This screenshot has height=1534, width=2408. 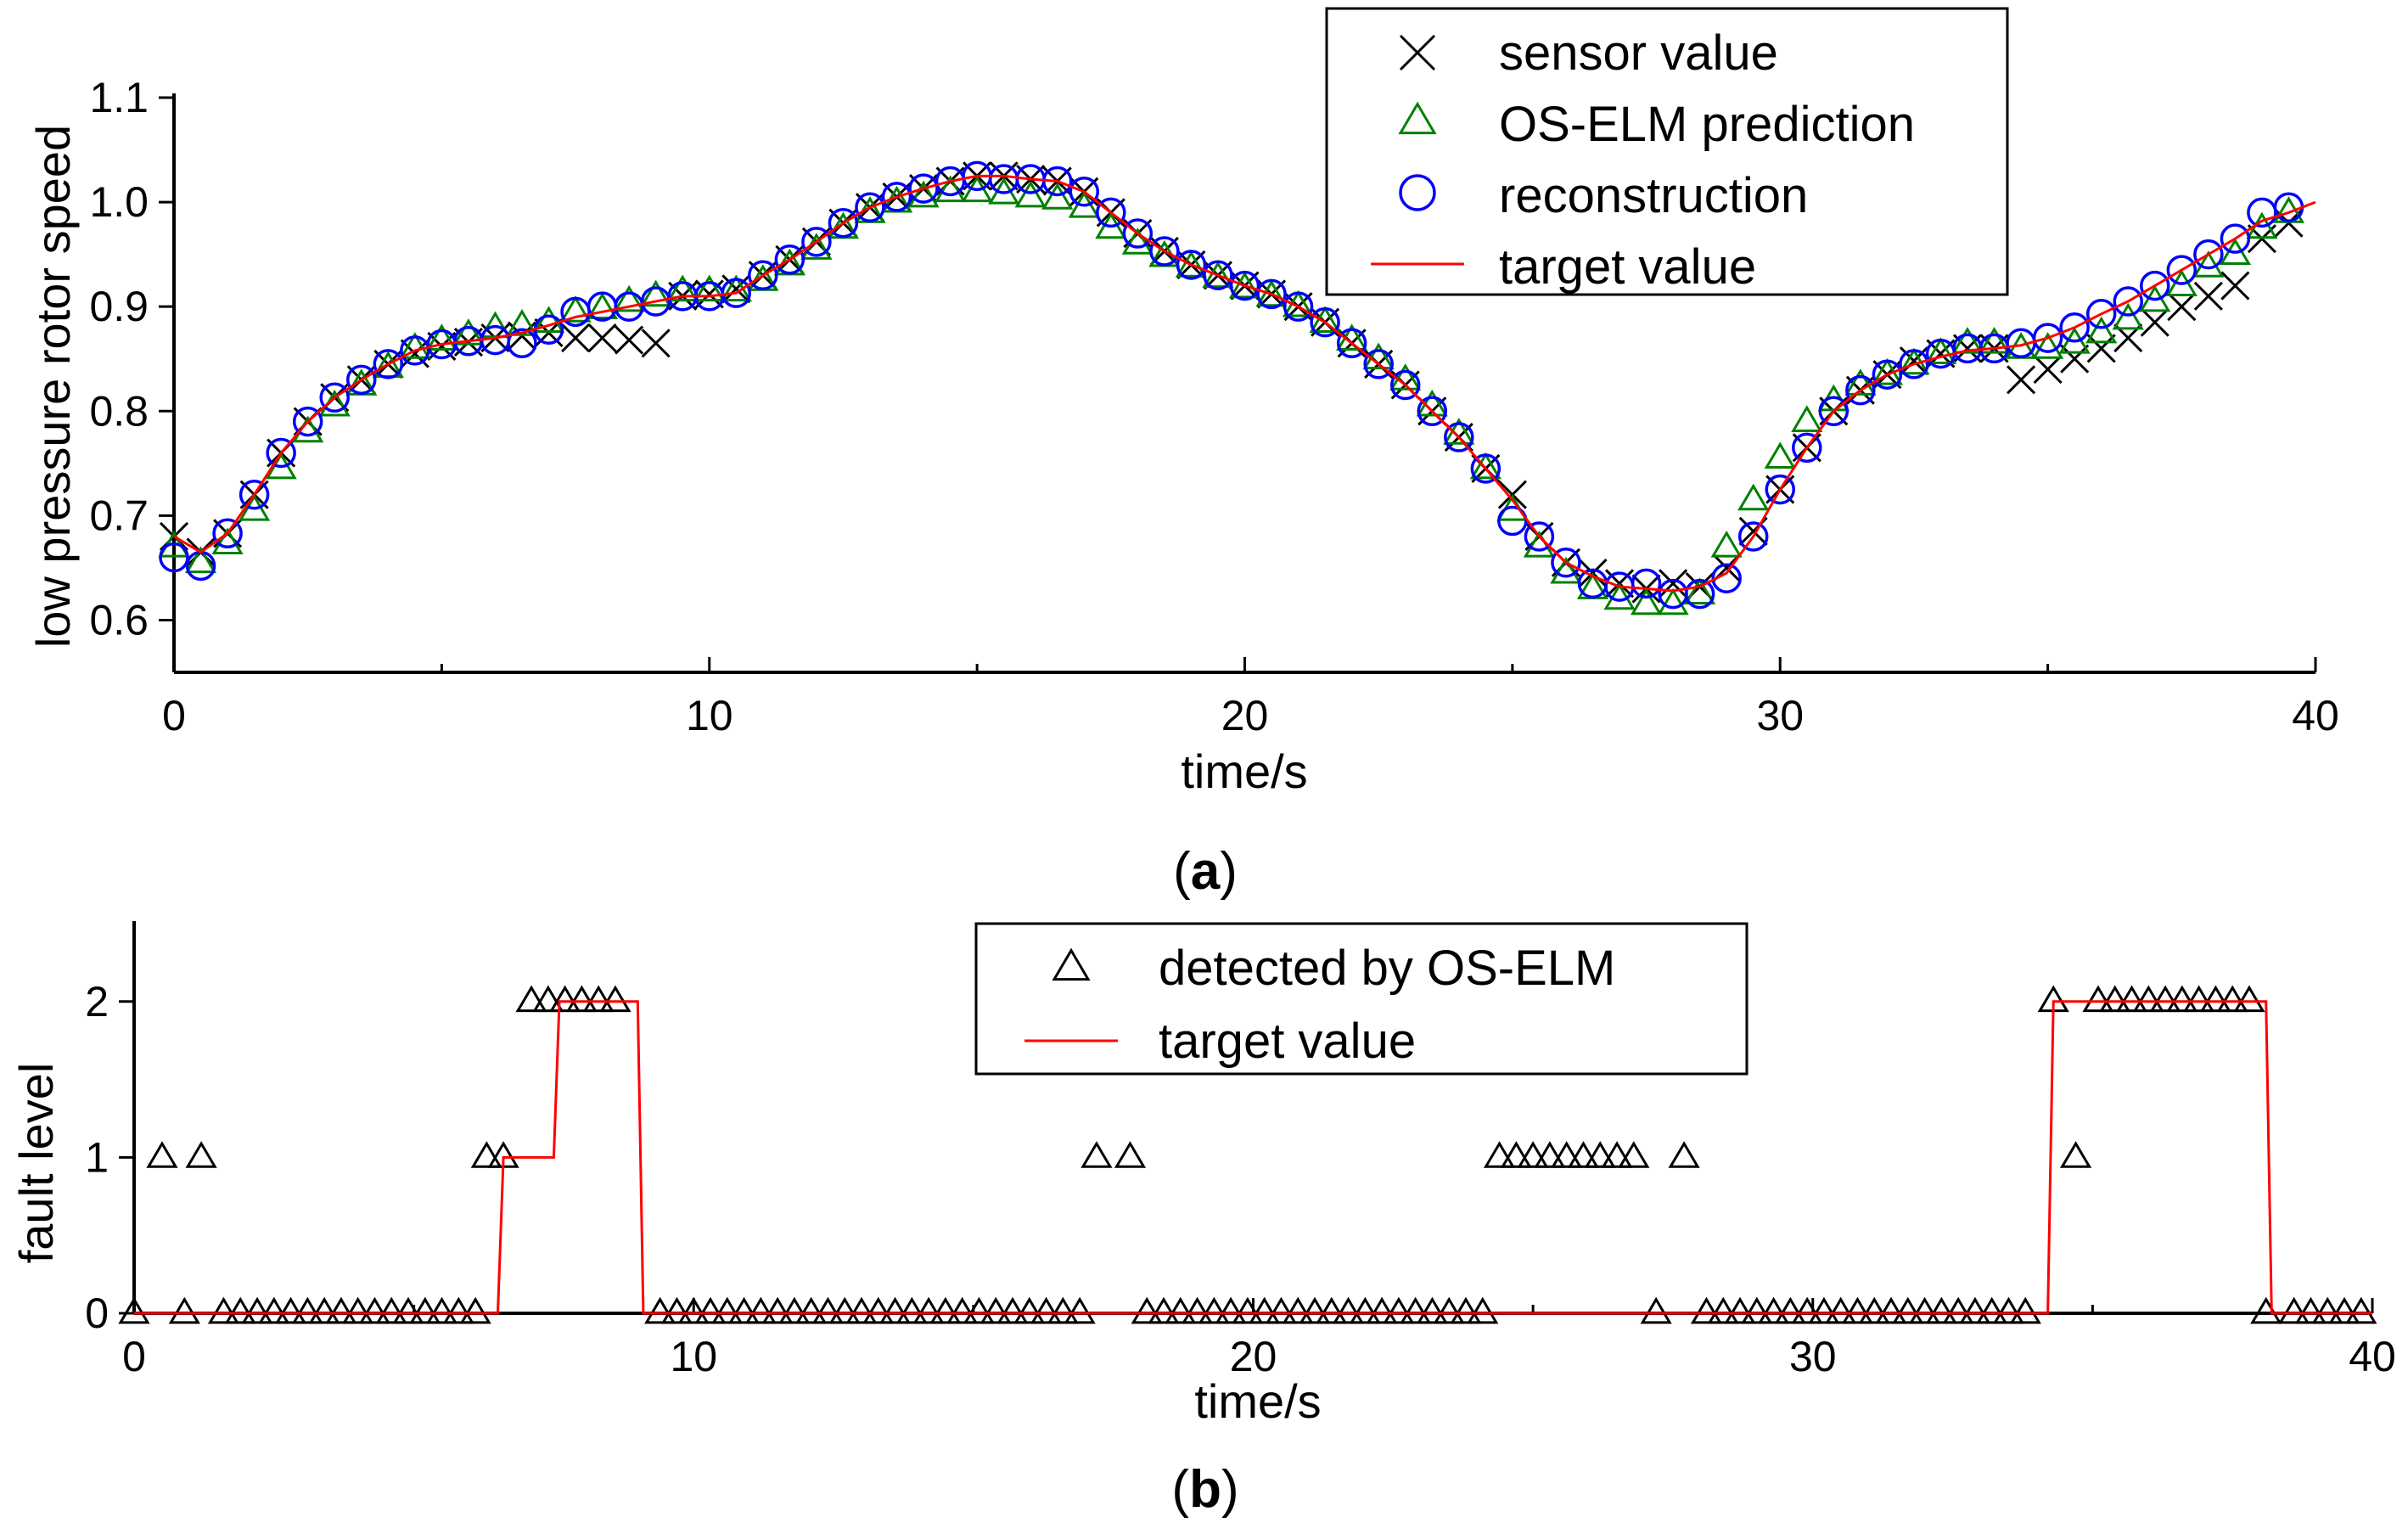 I want to click on legend-reconstruction-label: reconstruction, so click(x=1653, y=195).